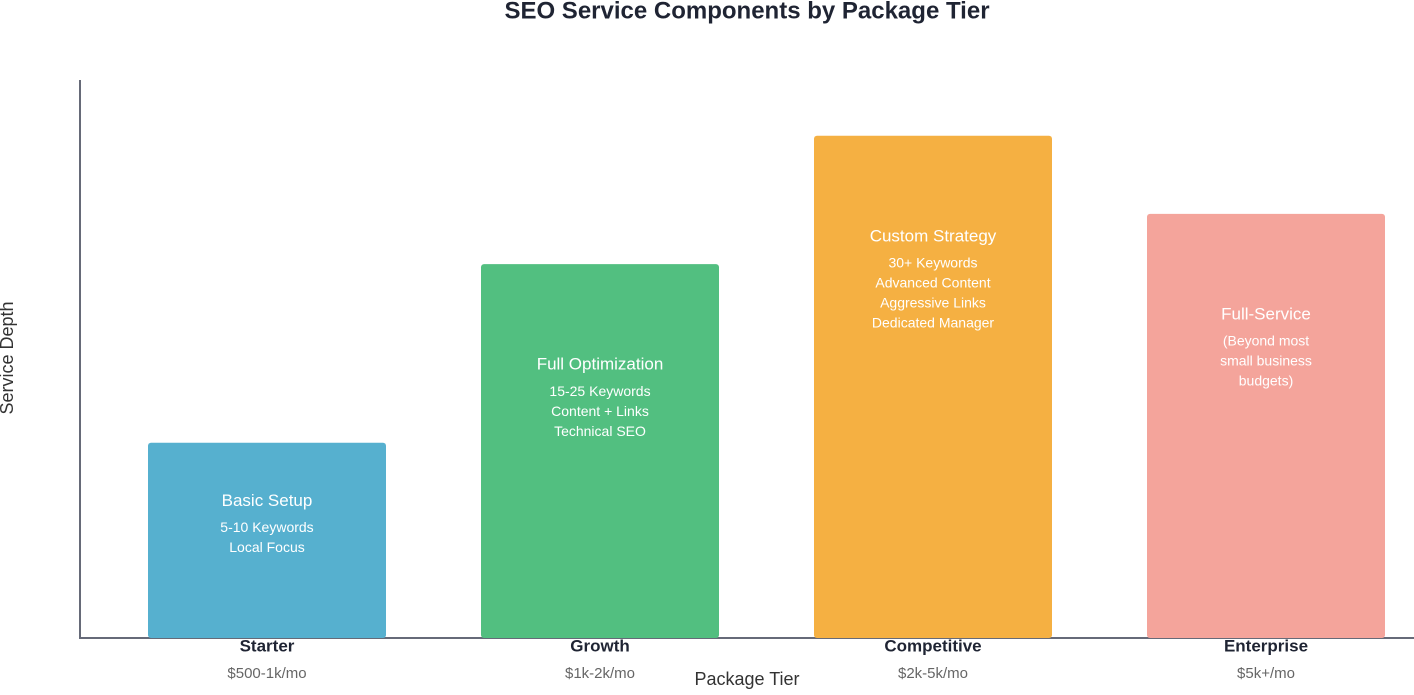 This screenshot has width=1414, height=695. Describe the element at coordinates (599, 391) in the screenshot. I see `bar-detail: 15-25 Keywords` at that location.